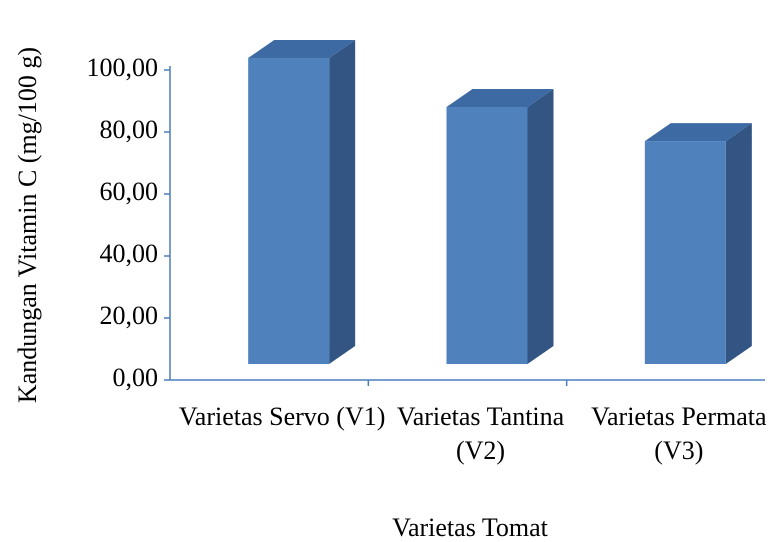 This screenshot has width=770, height=542. Describe the element at coordinates (27, 225) in the screenshot. I see `y-axis-title: Kandungan Vitamin C (mg/100 g)` at that location.